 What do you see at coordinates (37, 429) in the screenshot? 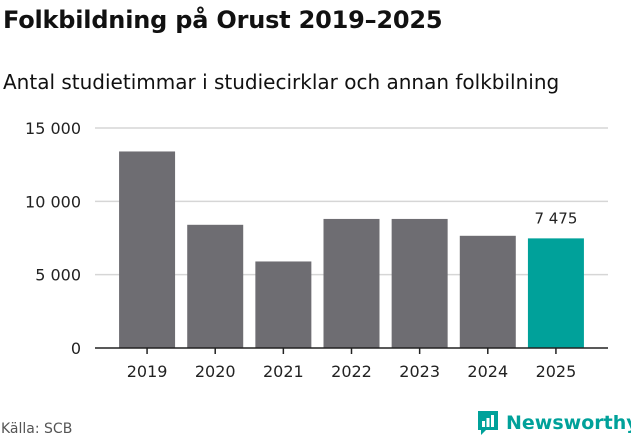
I see `source-note: Källa: SCB` at bounding box center [37, 429].